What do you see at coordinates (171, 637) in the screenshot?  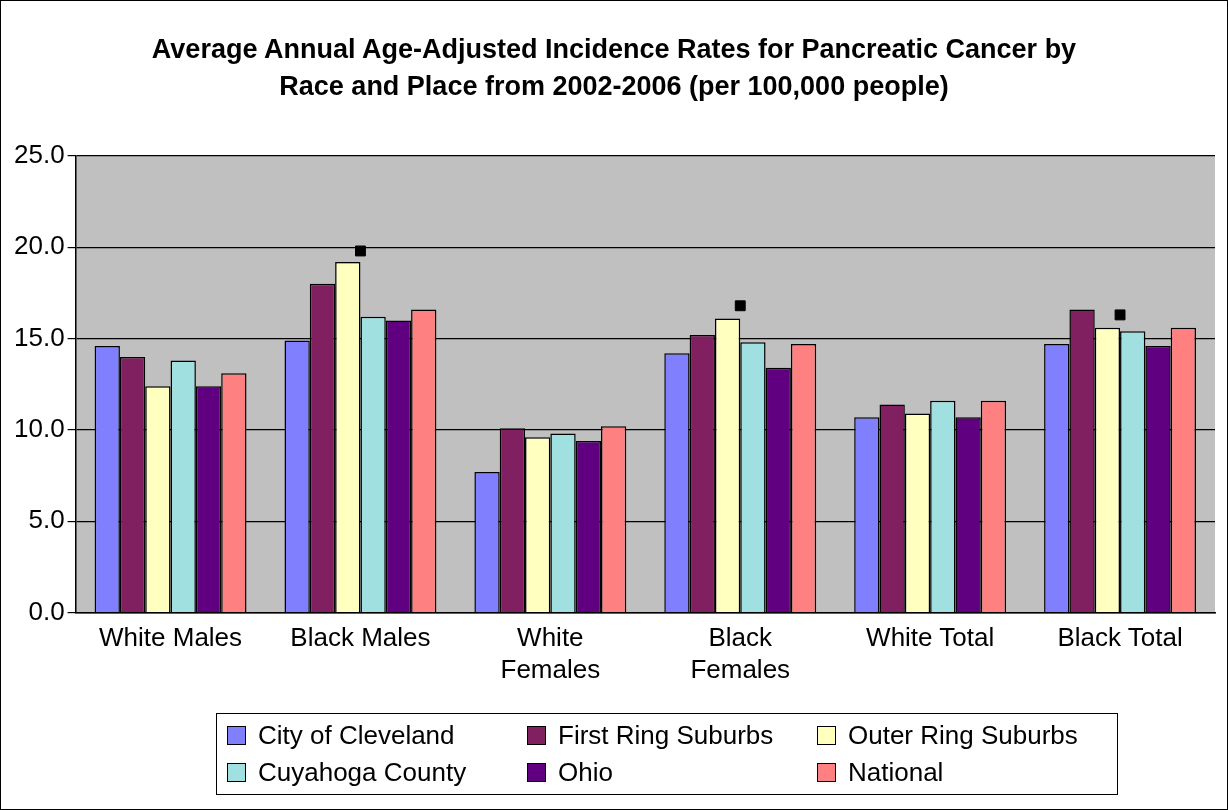 I see `x-tick-label: White Males` at bounding box center [171, 637].